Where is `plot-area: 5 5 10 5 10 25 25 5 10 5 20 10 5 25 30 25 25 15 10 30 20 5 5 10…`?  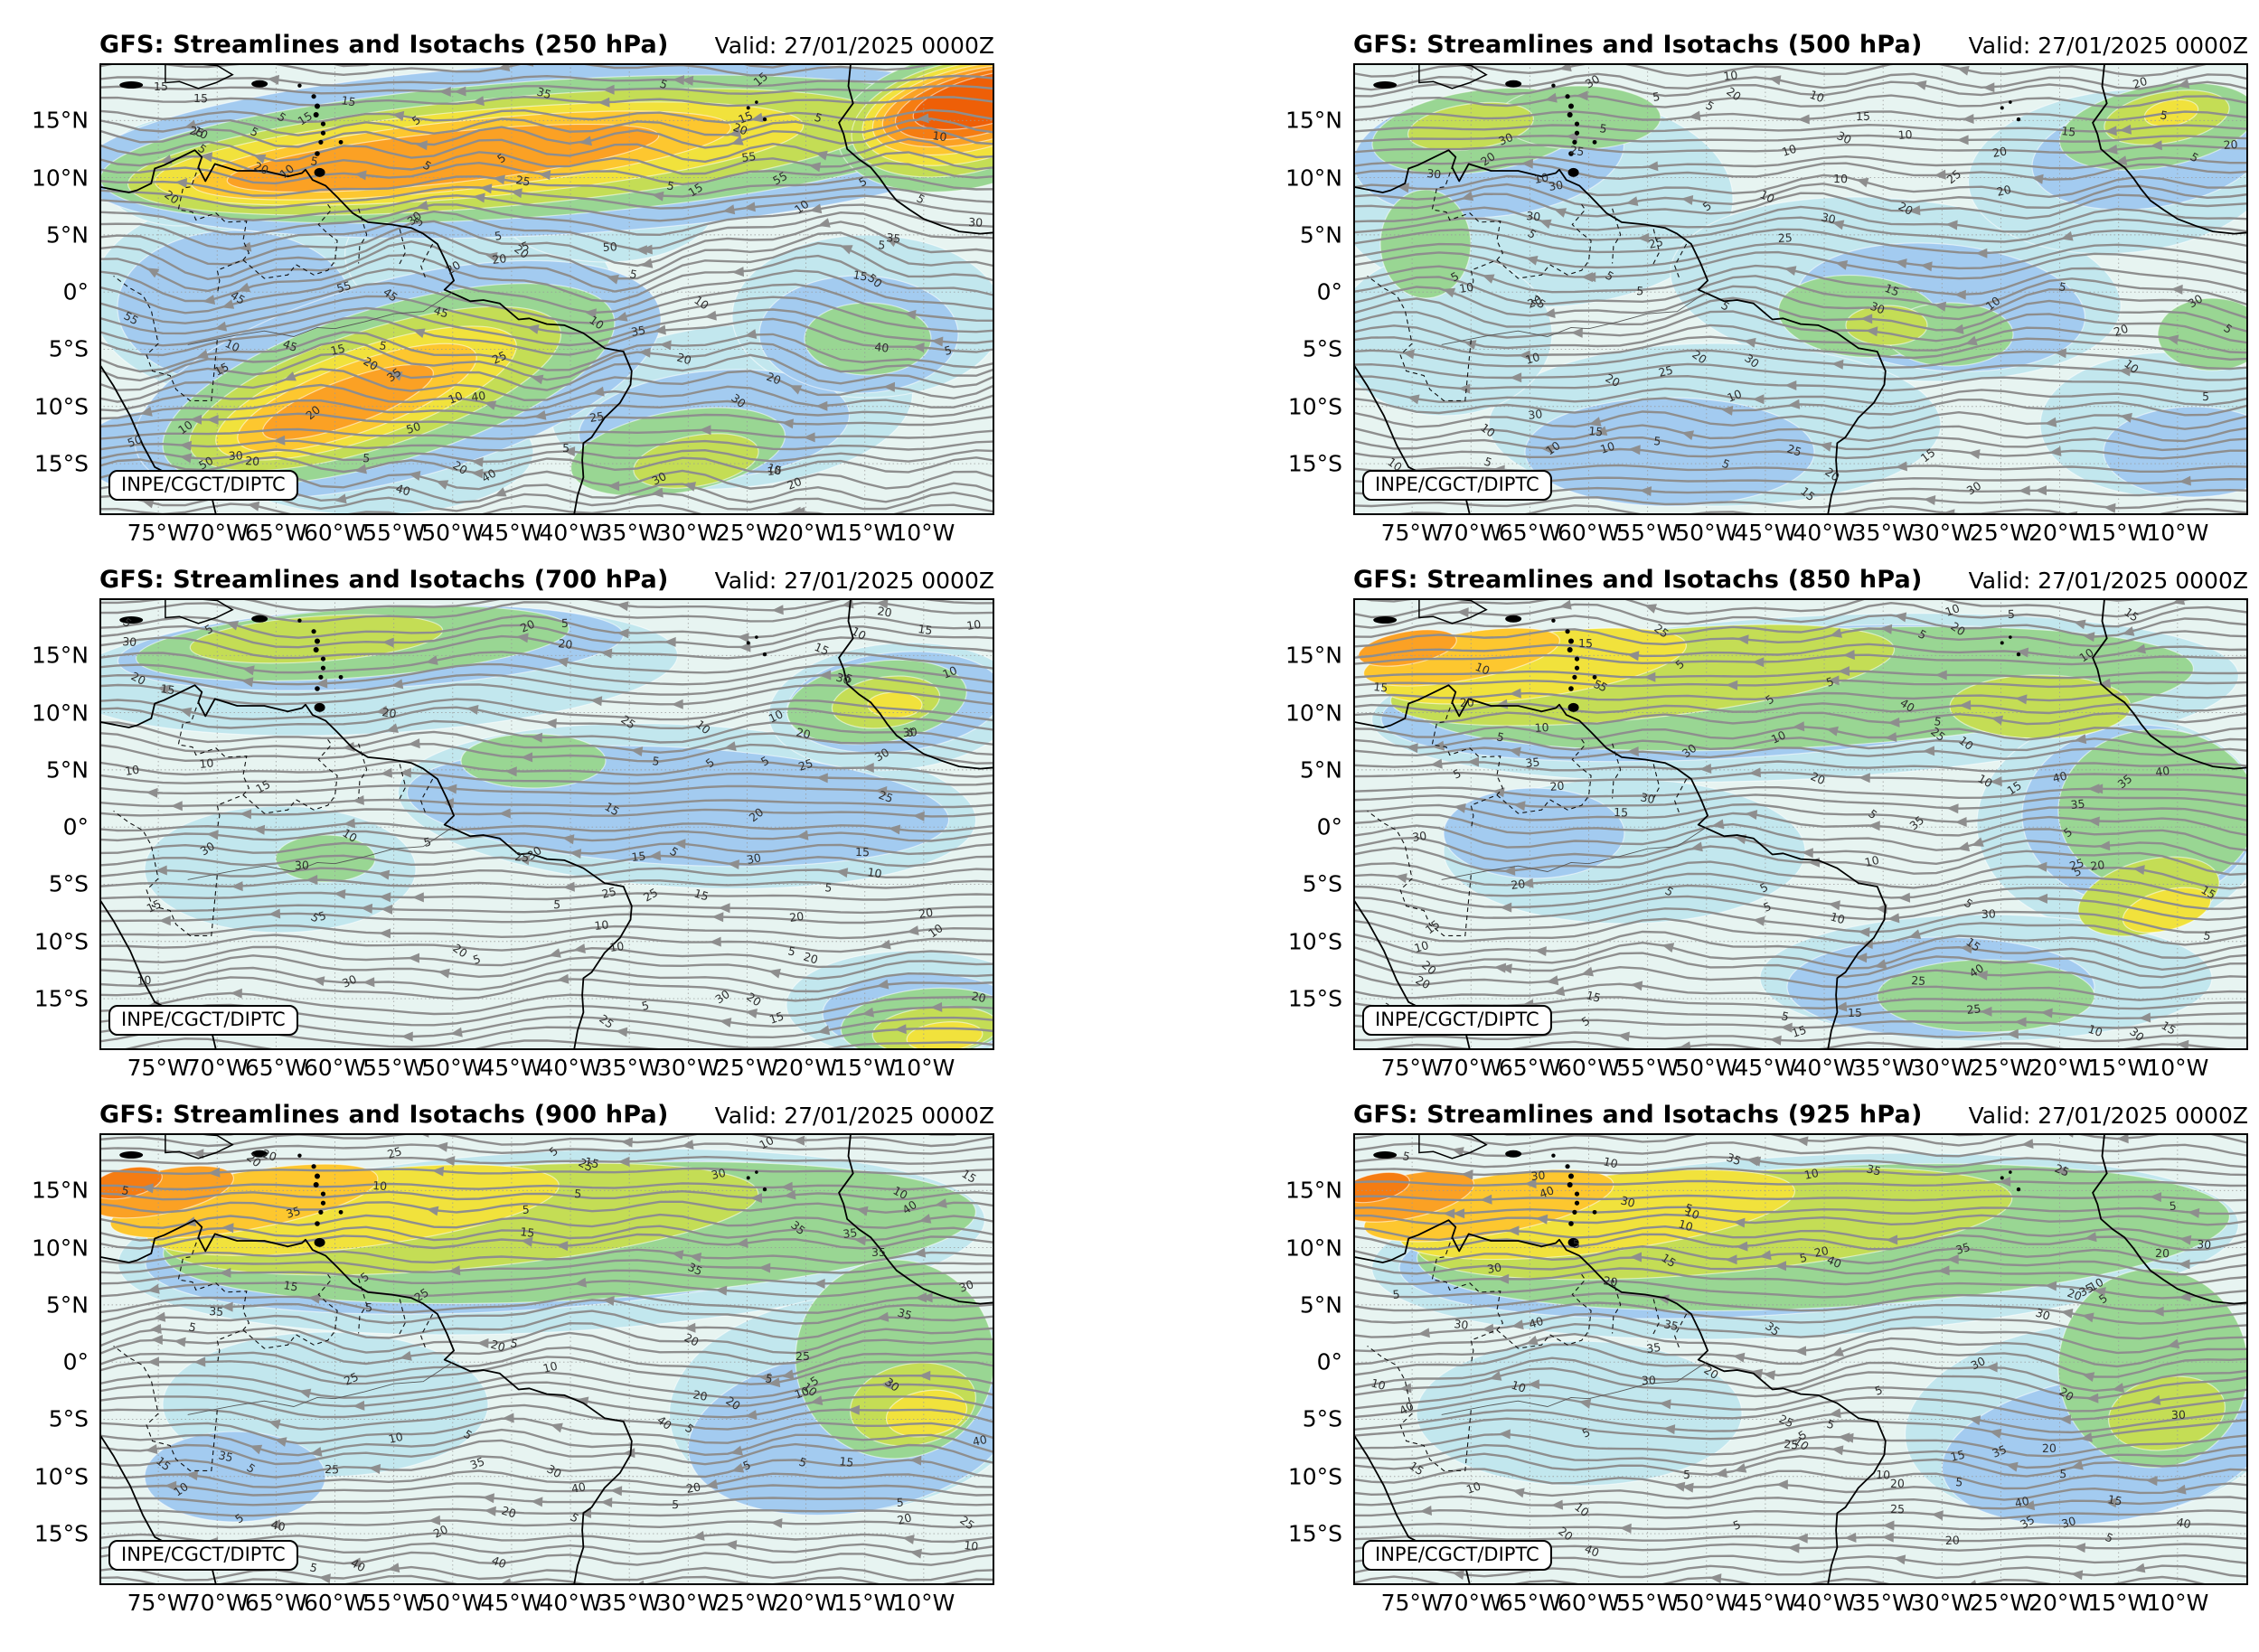 plot-area: 5 5 10 5 10 25 25 5 10 5 20 10 5 25 30 25 25 15 10 30 20 5 5 10… is located at coordinates (1766, 289).